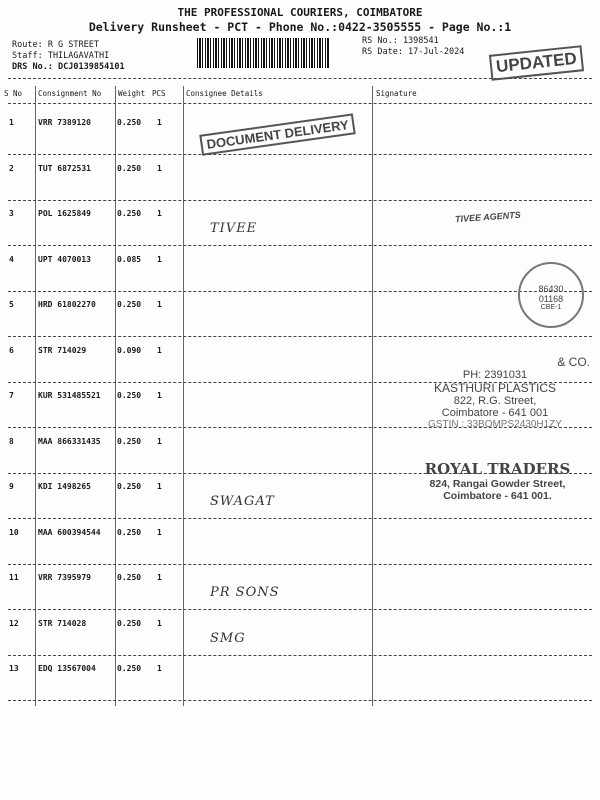 The image size is (600, 800). Describe the element at coordinates (69, 532) in the screenshot. I see `row-consignment-no: MAA 600394544` at that location.